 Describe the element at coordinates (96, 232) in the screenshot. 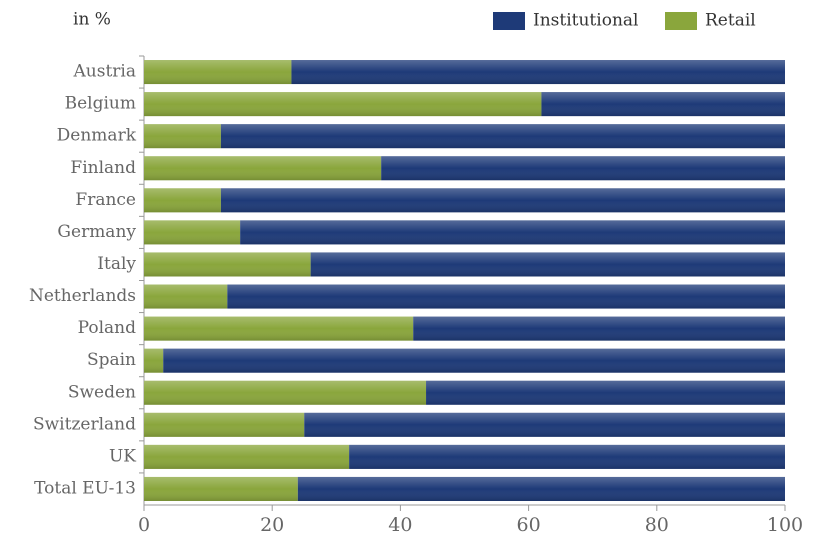

I see `y-tick-label: Germany` at that location.